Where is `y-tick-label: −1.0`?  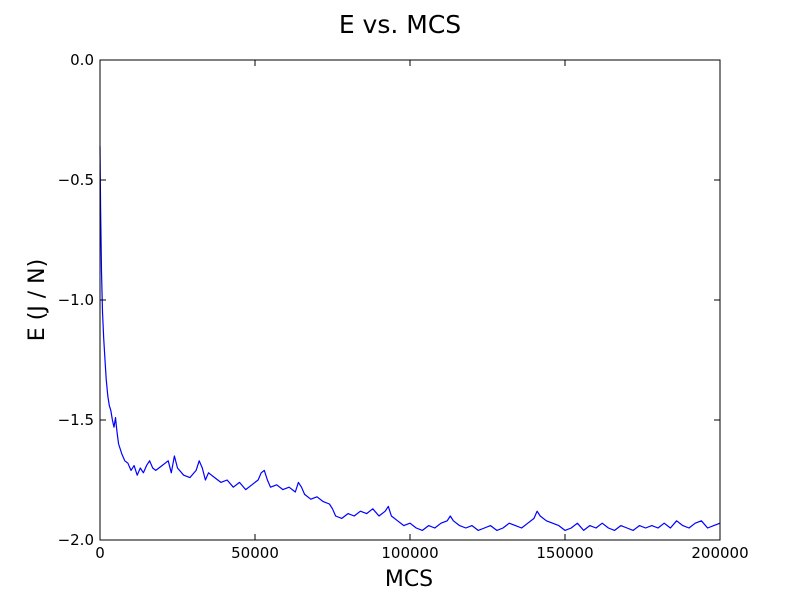
y-tick-label: −1.0 is located at coordinates (76, 300).